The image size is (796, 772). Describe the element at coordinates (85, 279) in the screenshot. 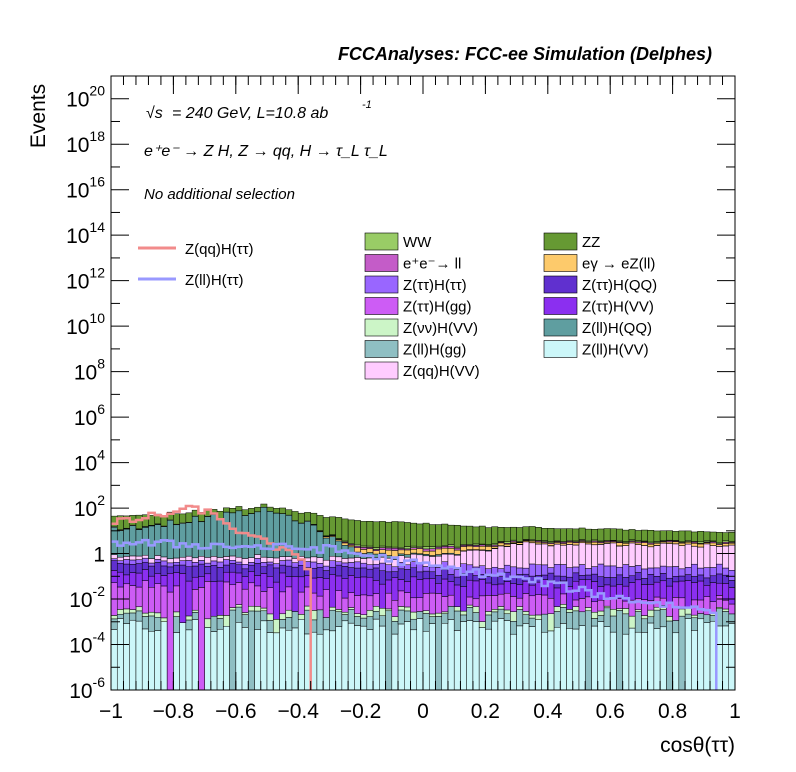

I see `y-tick-label: 1012` at that location.